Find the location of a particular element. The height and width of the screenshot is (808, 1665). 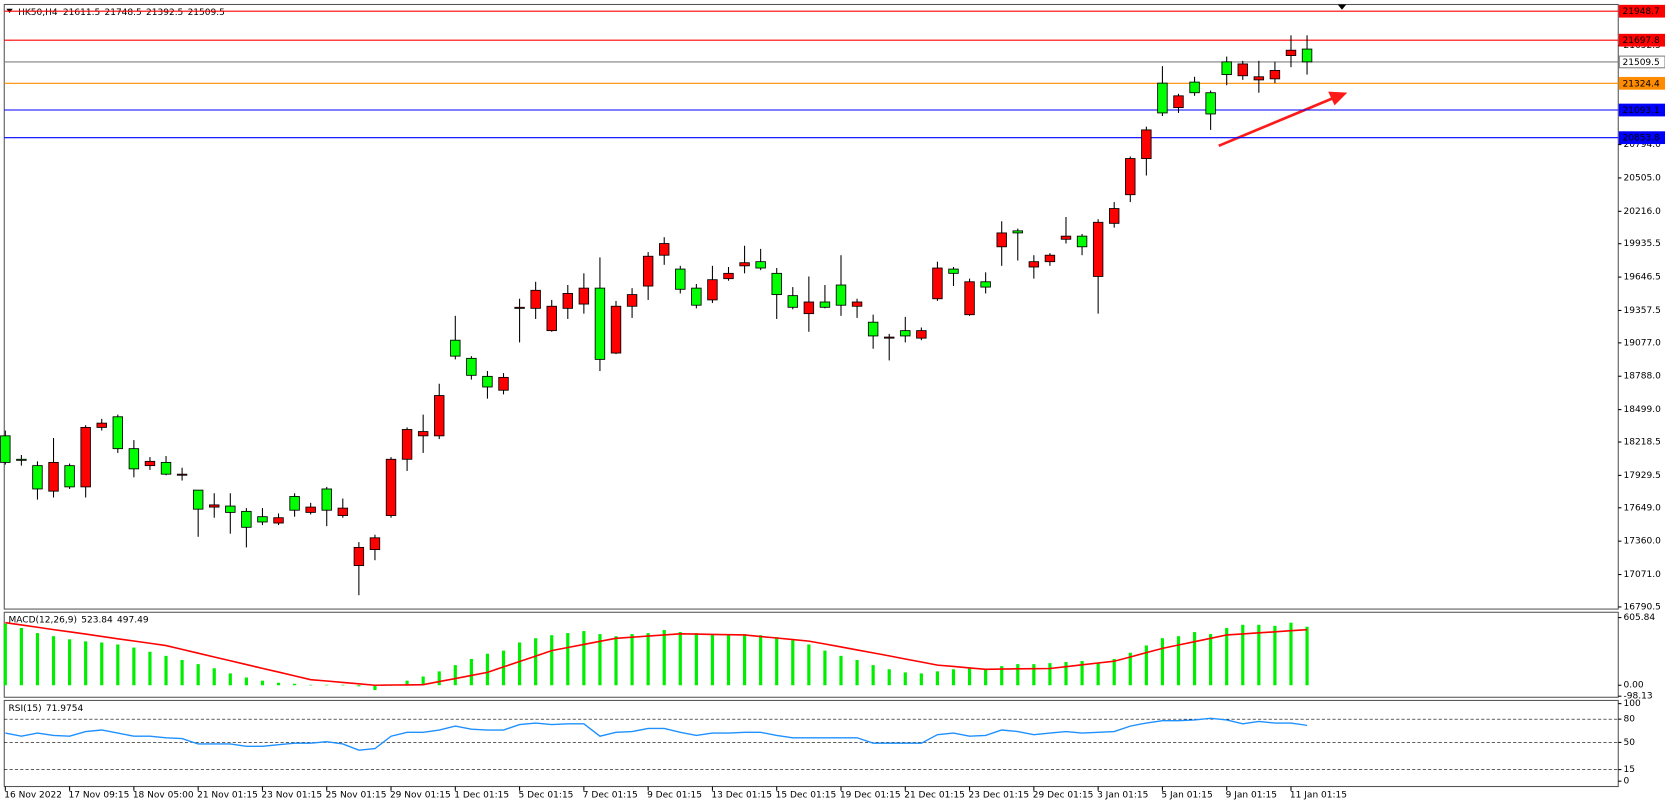

y-tick-label: 20505.0 is located at coordinates (1643, 178).